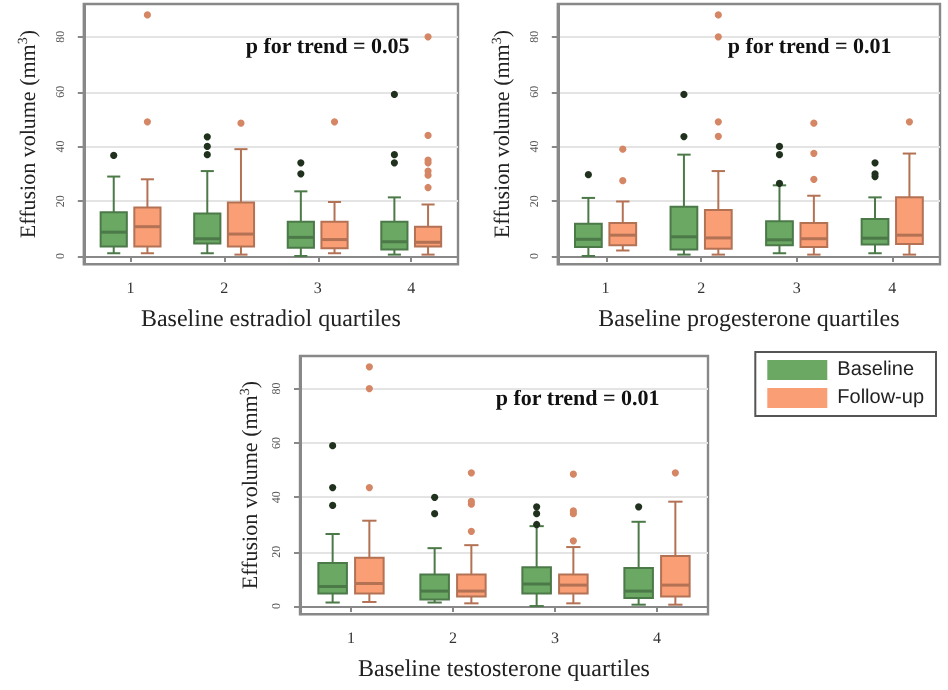 This screenshot has height=690, width=948. I want to click on legend-label: Baseline, so click(876, 370).